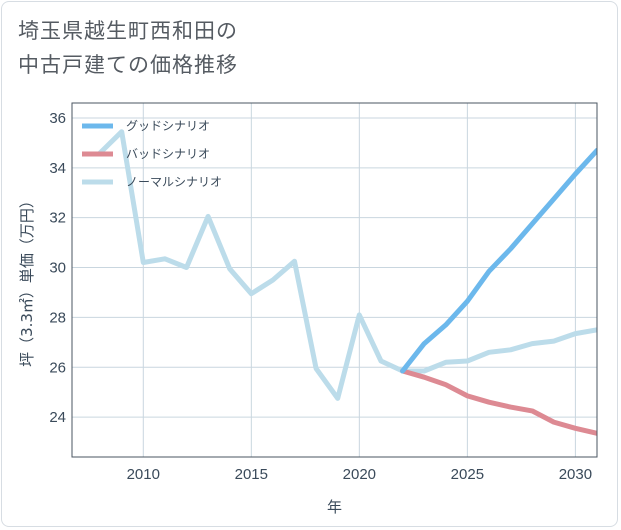 This screenshot has height=530, width=621. I want to click on x-tick-label-2030: 2030, so click(575, 474).